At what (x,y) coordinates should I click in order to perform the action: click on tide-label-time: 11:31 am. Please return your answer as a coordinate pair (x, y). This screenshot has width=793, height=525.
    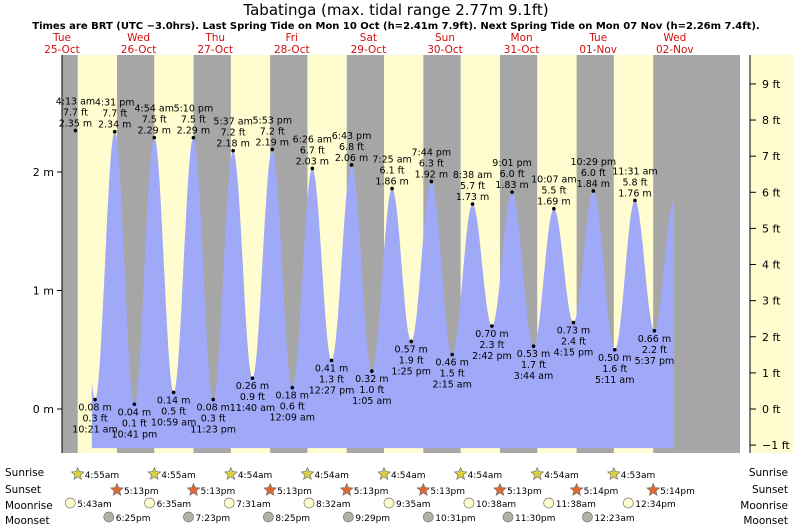
    Looking at the image, I should click on (634, 171).